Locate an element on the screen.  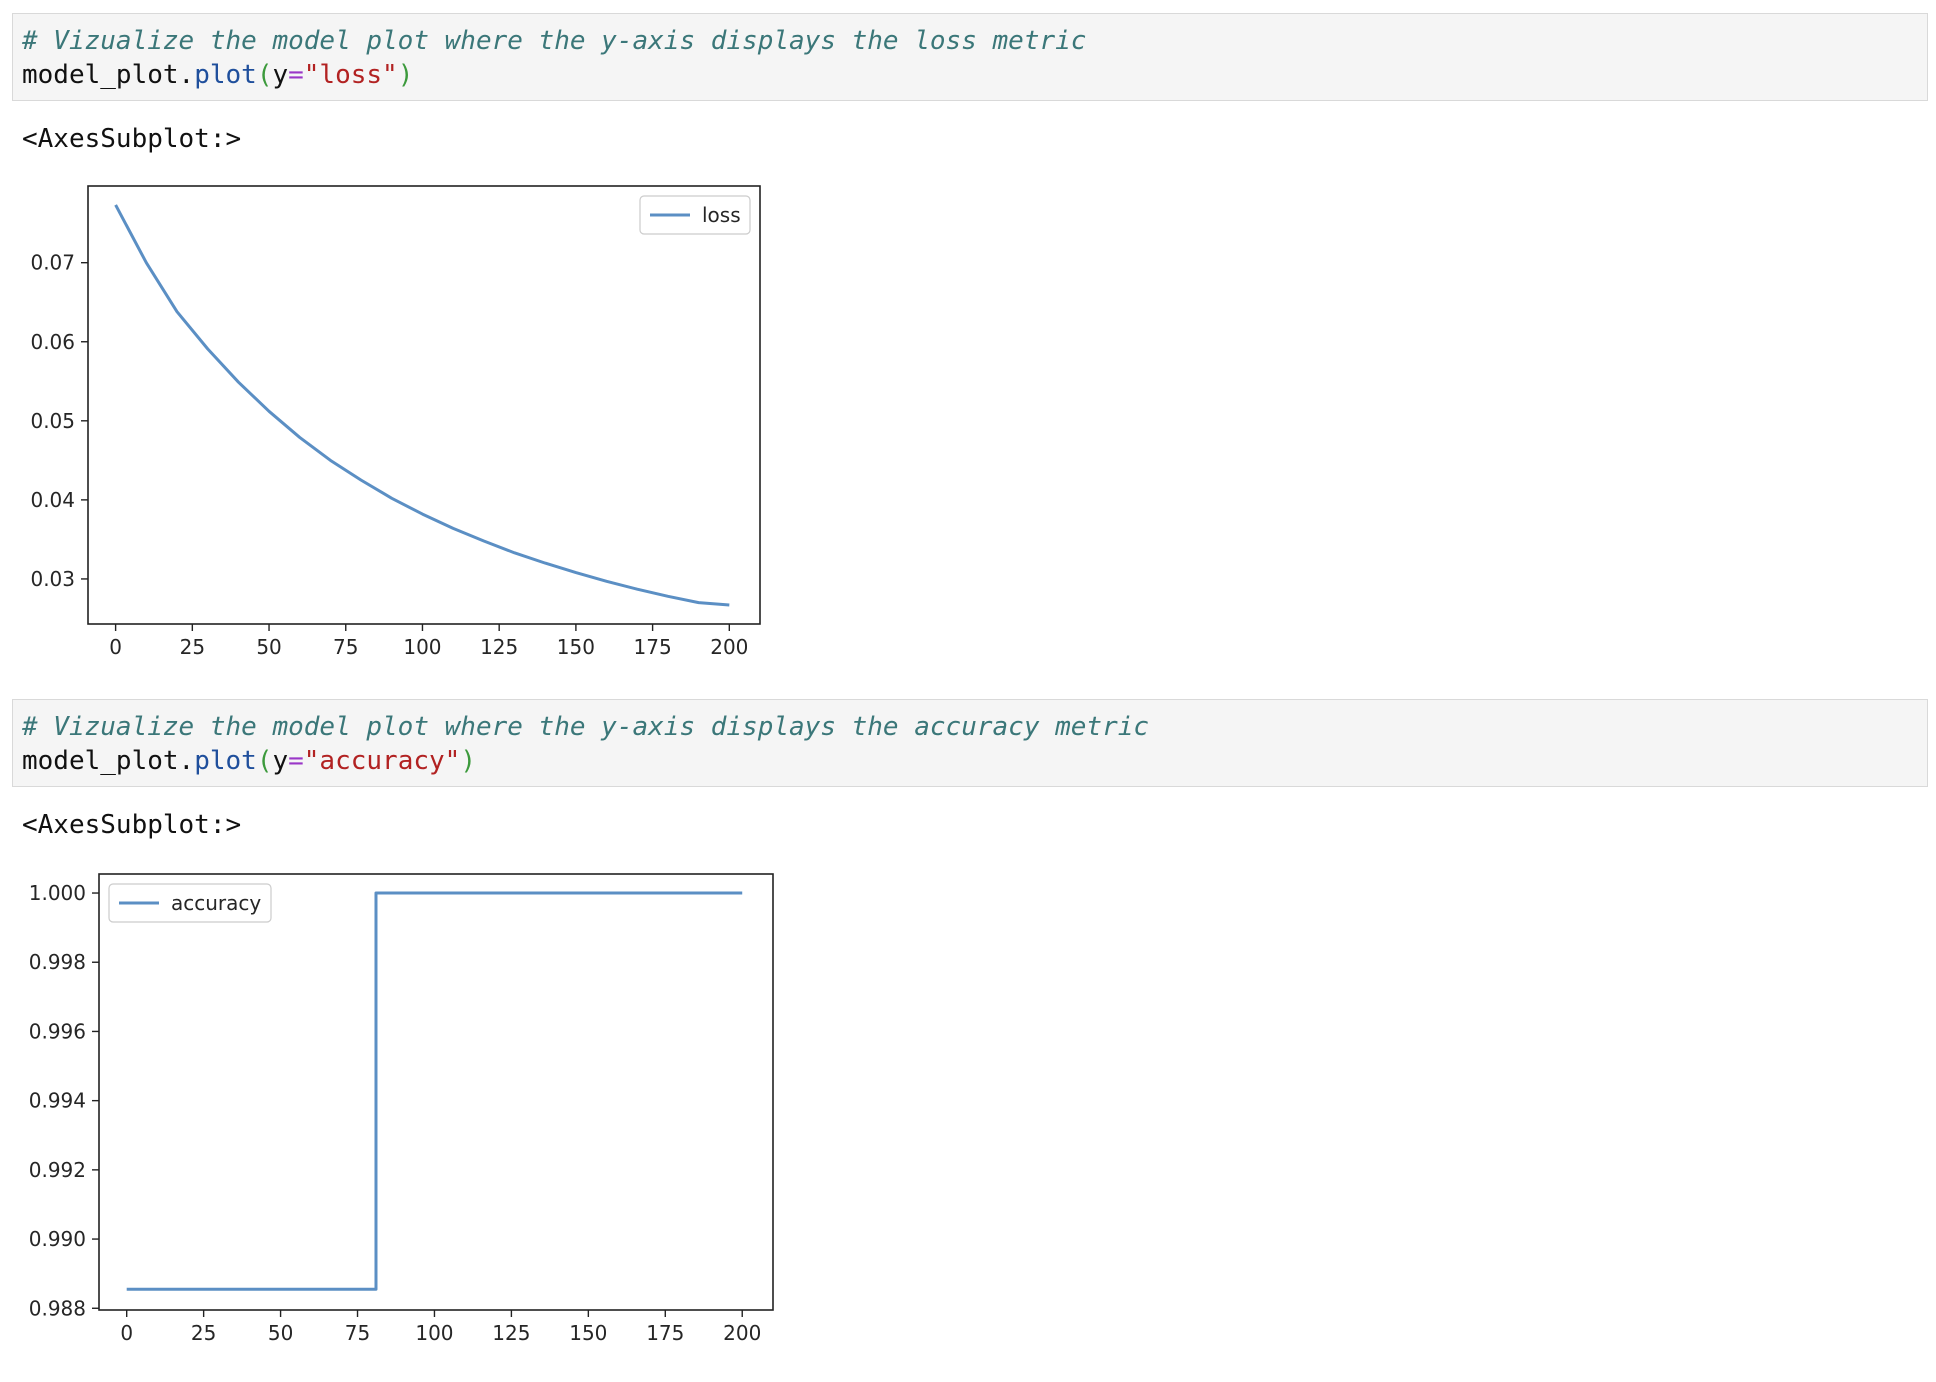
legend-label: accuracy is located at coordinates (216, 903).